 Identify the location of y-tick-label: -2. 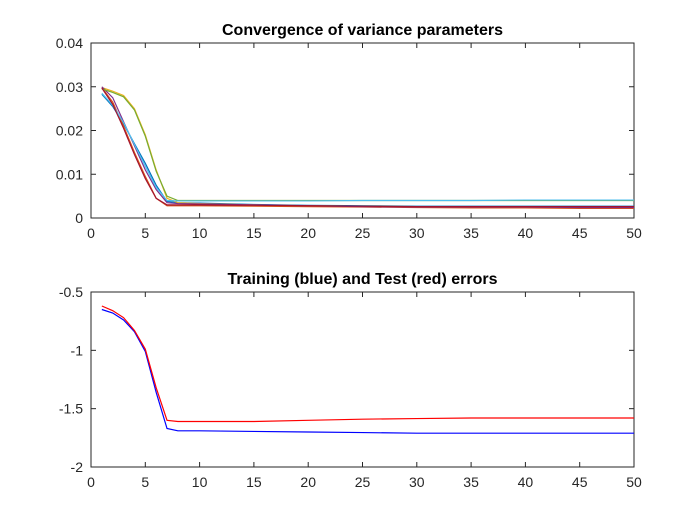
(77, 467).